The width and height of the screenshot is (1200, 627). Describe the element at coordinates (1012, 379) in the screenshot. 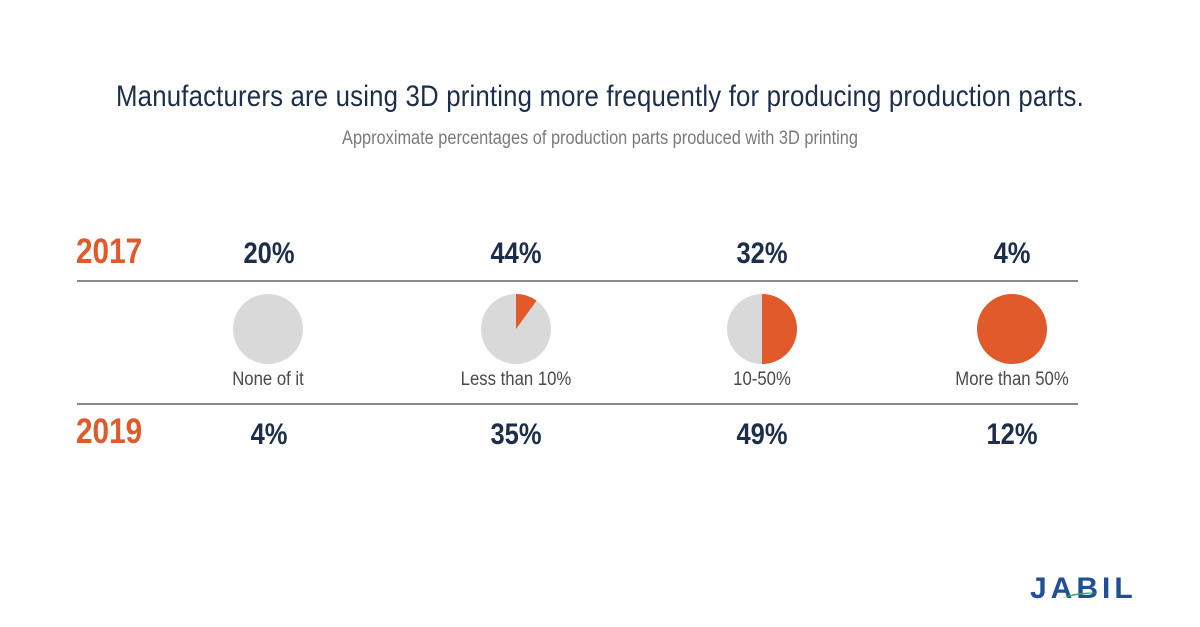

I see `category-label-more-than-50: More than 50%` at that location.